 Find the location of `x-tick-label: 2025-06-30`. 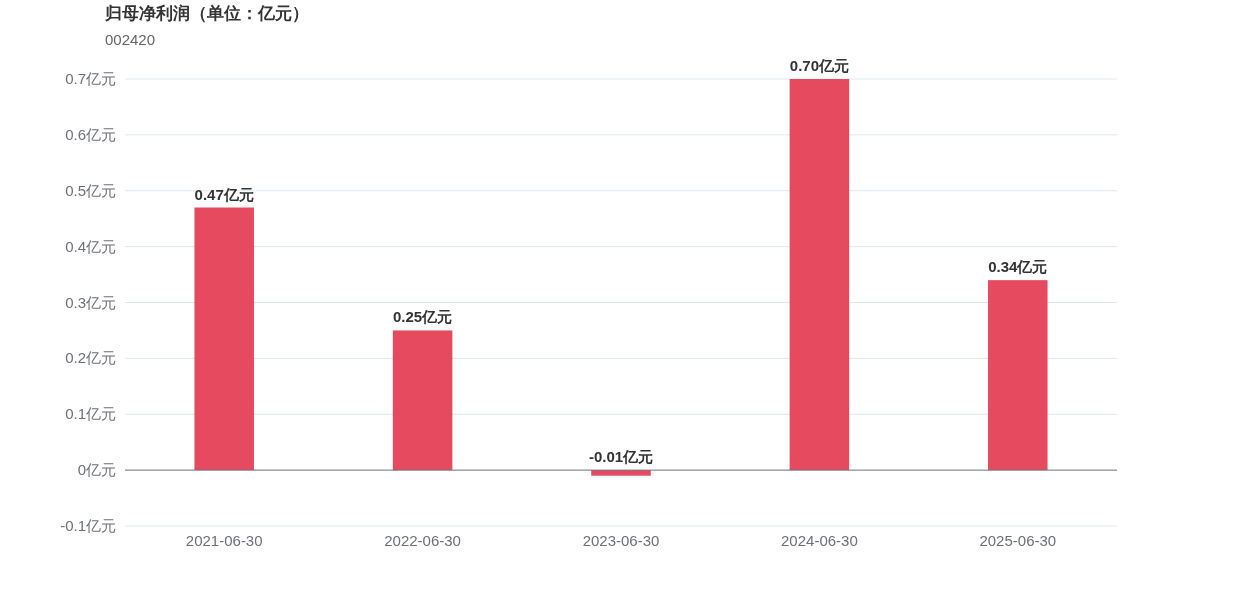

x-tick-label: 2025-06-30 is located at coordinates (1018, 540).